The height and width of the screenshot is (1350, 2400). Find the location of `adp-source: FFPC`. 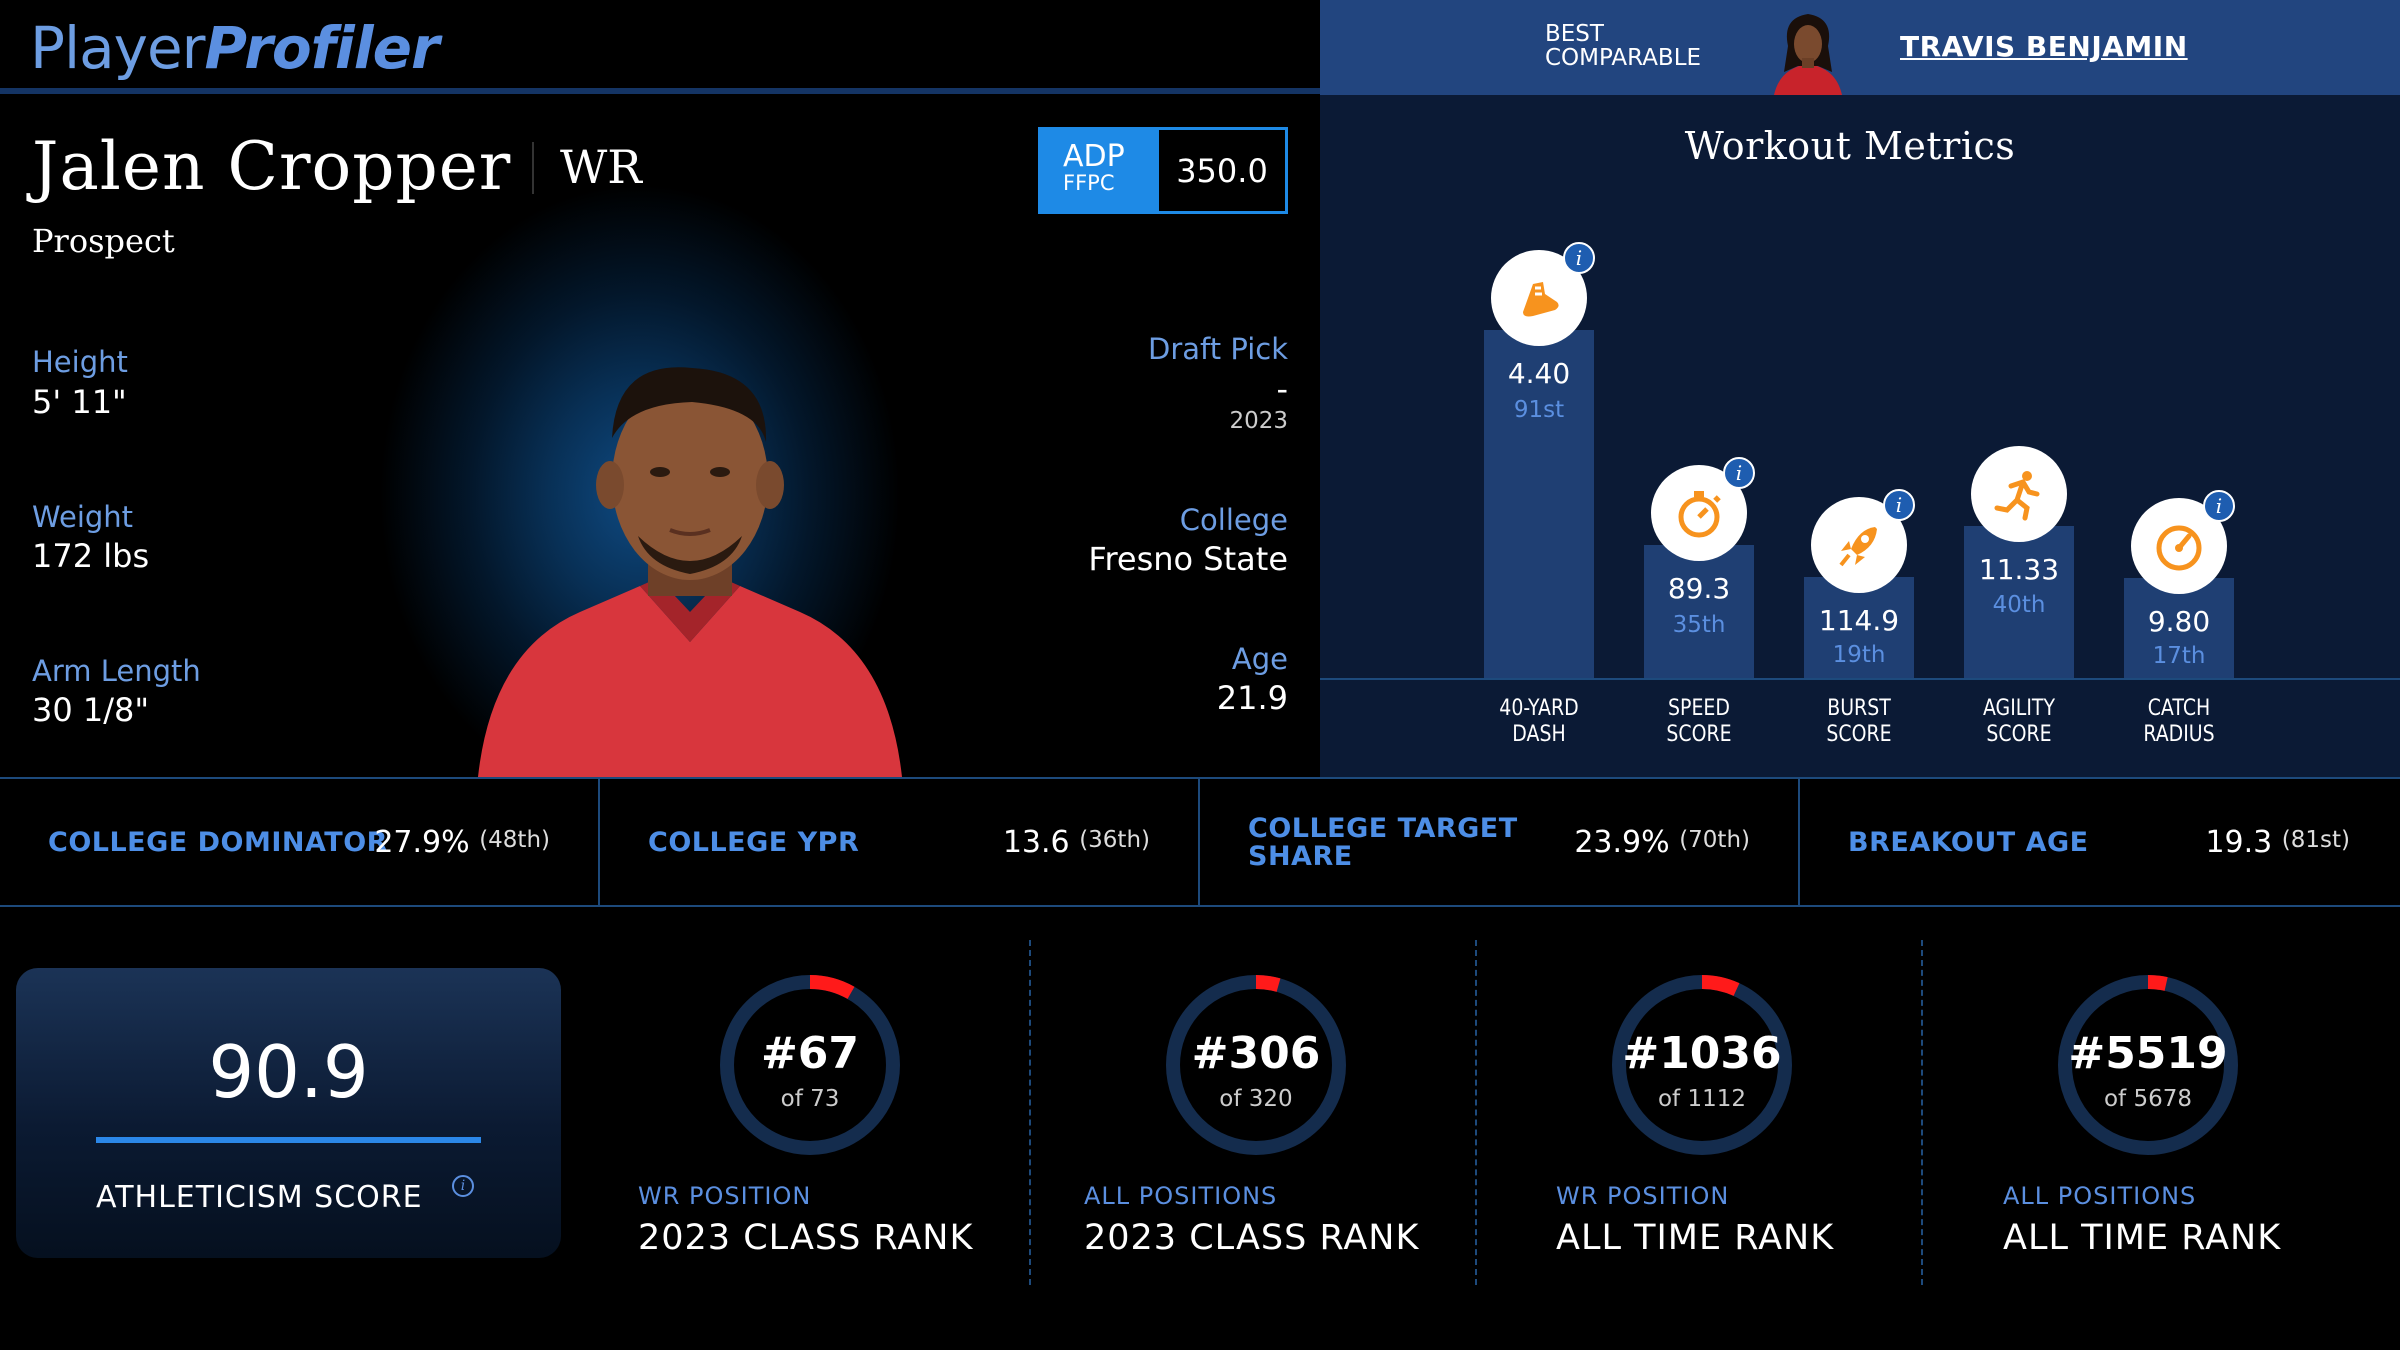

adp-source: FFPC is located at coordinates (1089, 183).